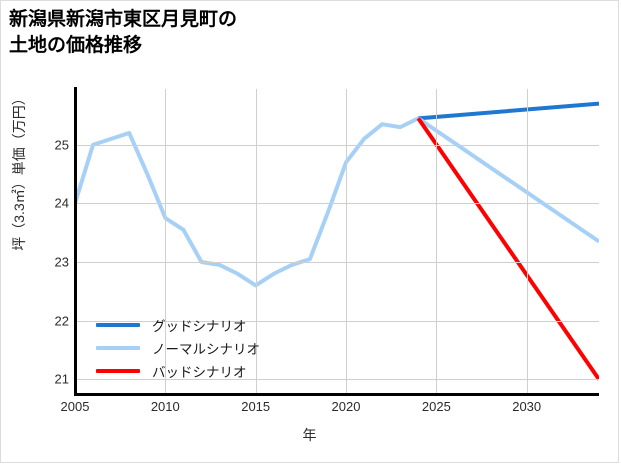 Image resolution: width=621 pixels, height=465 pixels. What do you see at coordinates (19, 171) in the screenshot?
I see `y-axis-title: 坪（3.3㎡）単価（万円）` at bounding box center [19, 171].